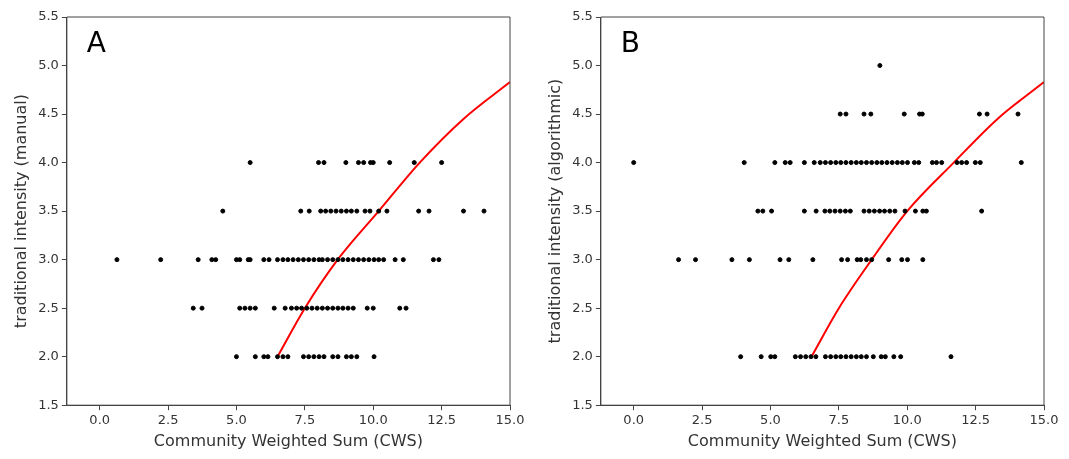 Image resolution: width=1069 pixels, height=459 pixels. What do you see at coordinates (630, 43) in the screenshot?
I see `annotation: B` at bounding box center [630, 43].